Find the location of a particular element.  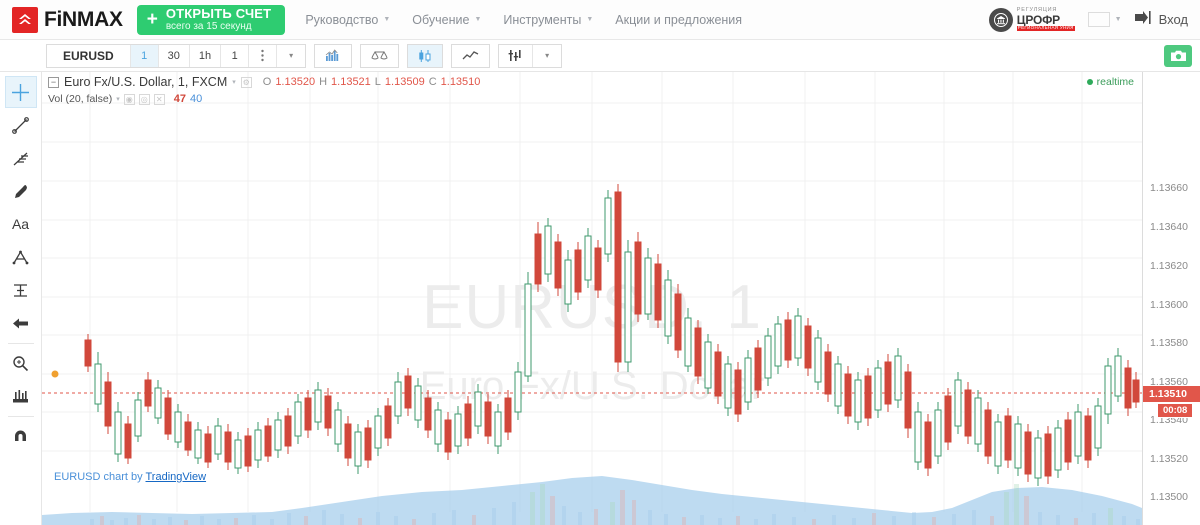

templates-group: ▾ is located at coordinates (530, 55).